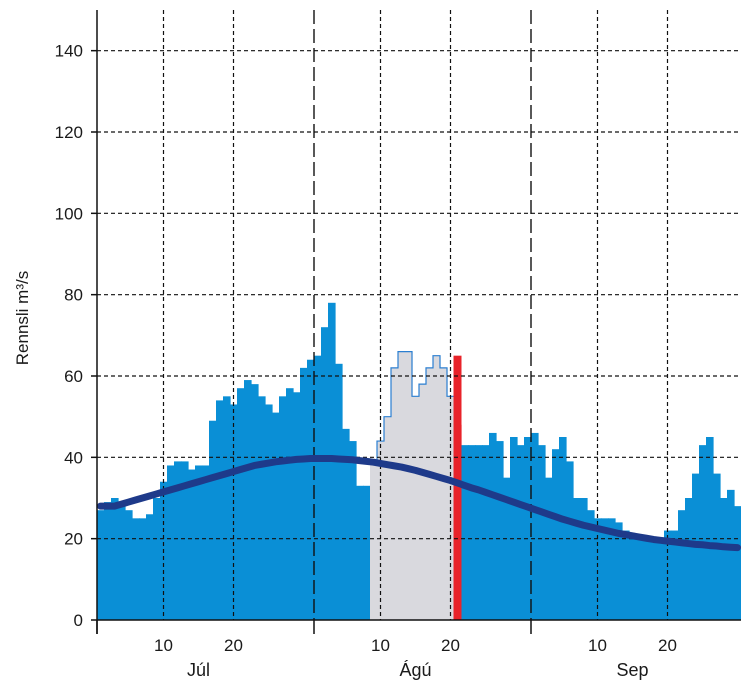 This screenshot has height=693, width=741. I want to click on y-tick-label: 100, so click(69, 213).